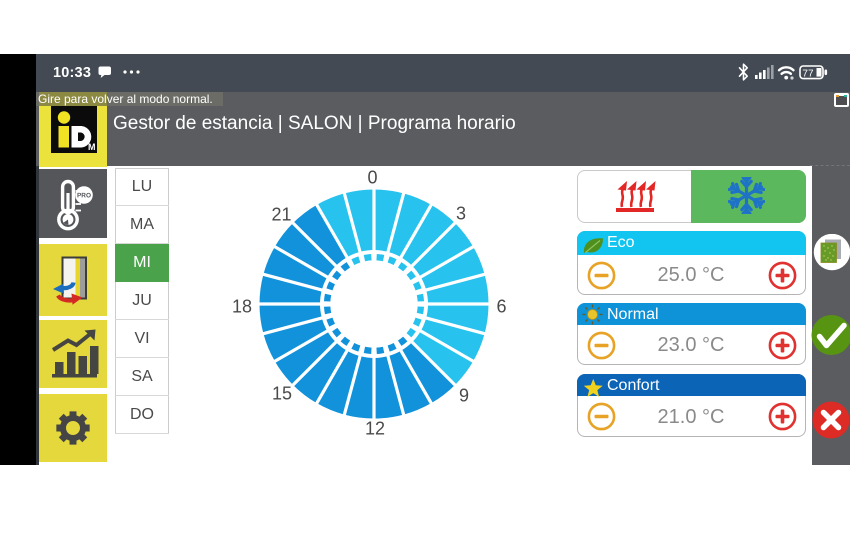 The height and width of the screenshot is (550, 850). Describe the element at coordinates (808, 73) in the screenshot. I see `svg-text: 77` at that location.